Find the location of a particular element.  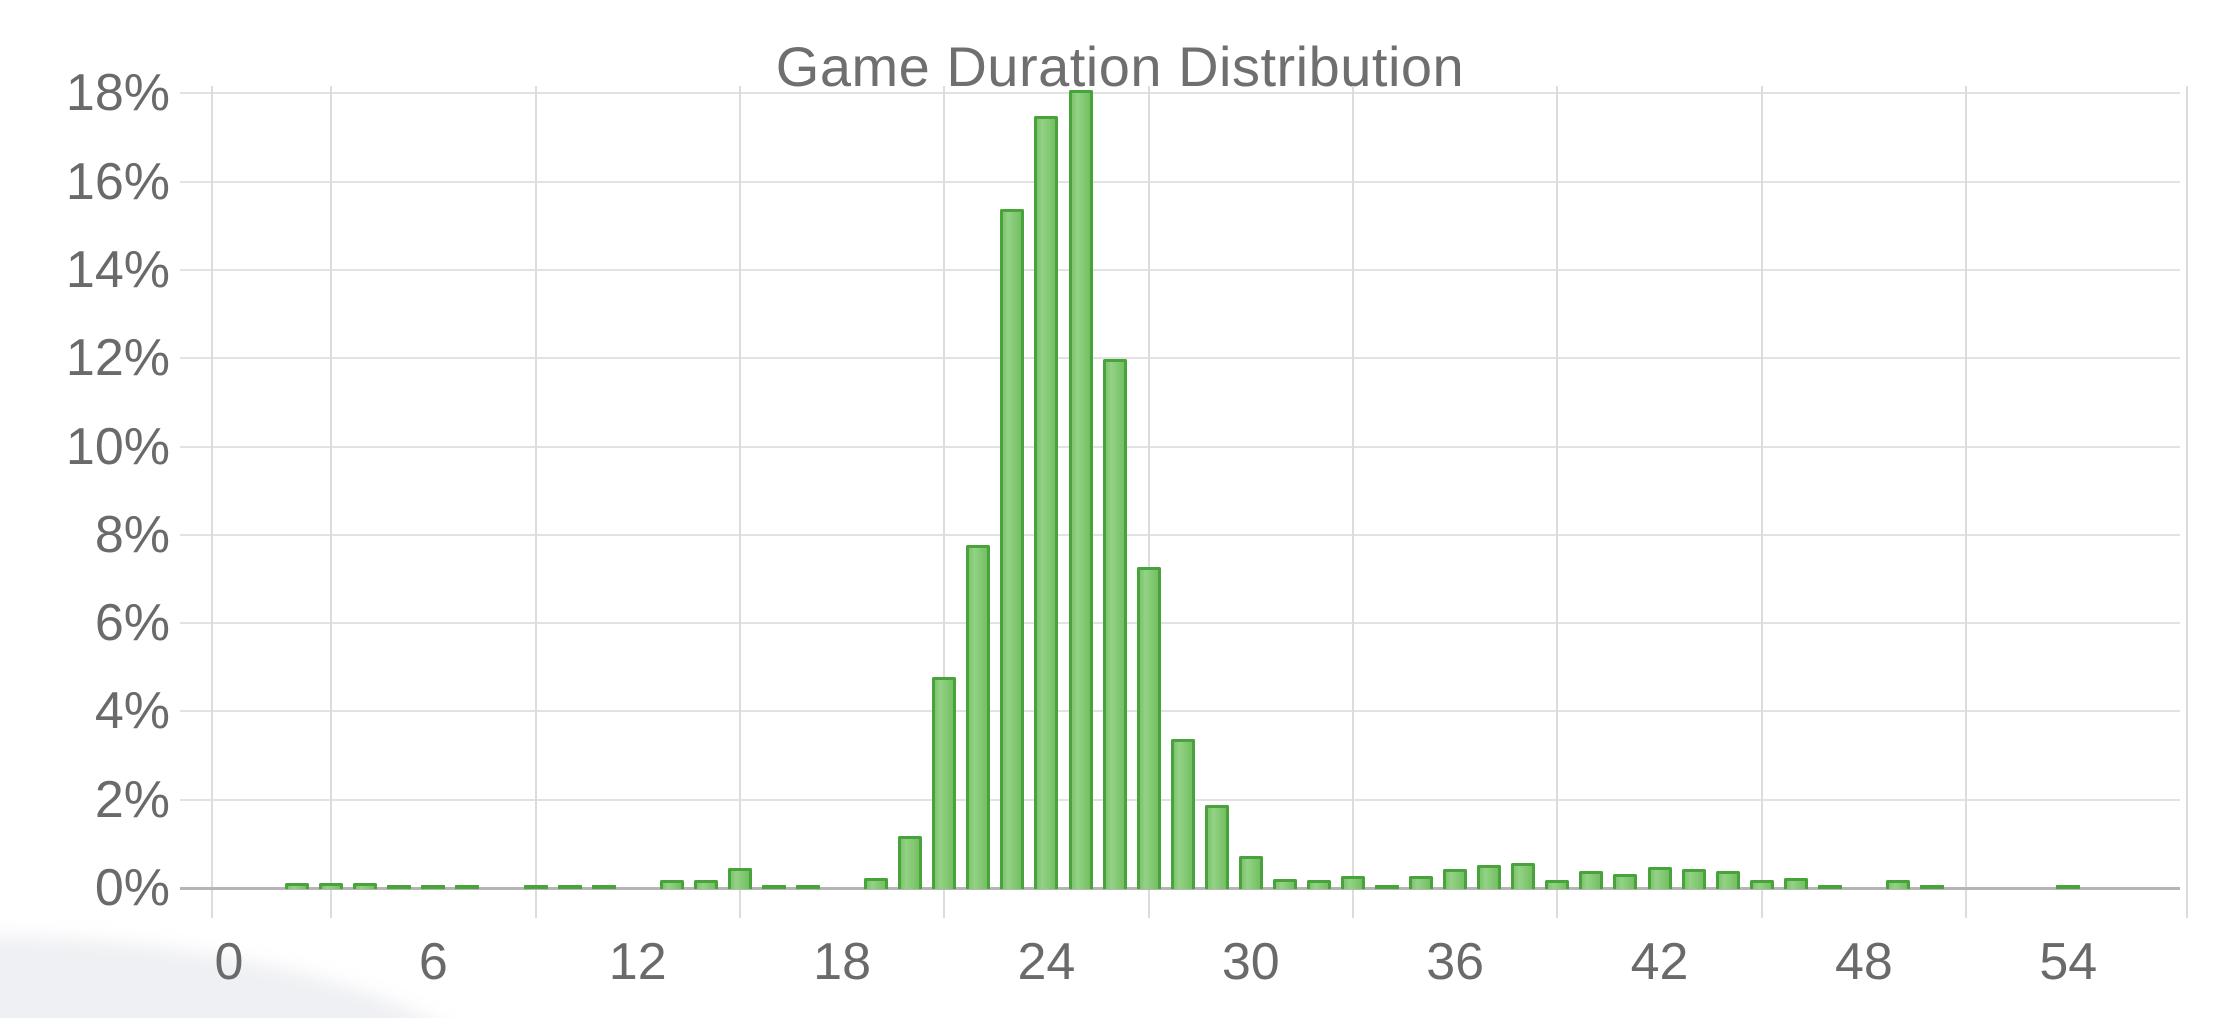

x-tick-label: 0 is located at coordinates (229, 962).